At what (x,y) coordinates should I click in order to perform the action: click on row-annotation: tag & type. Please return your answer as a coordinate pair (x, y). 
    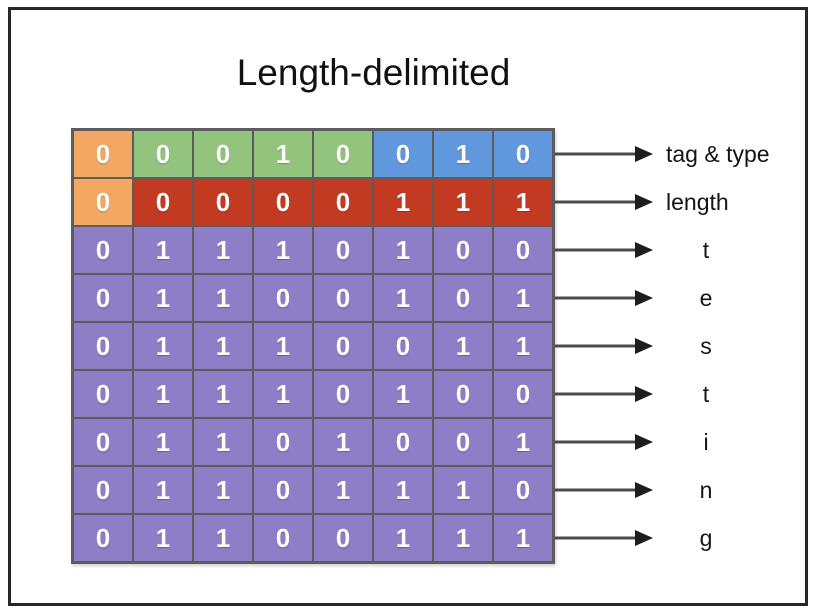
    Looking at the image, I should click on (680, 154).